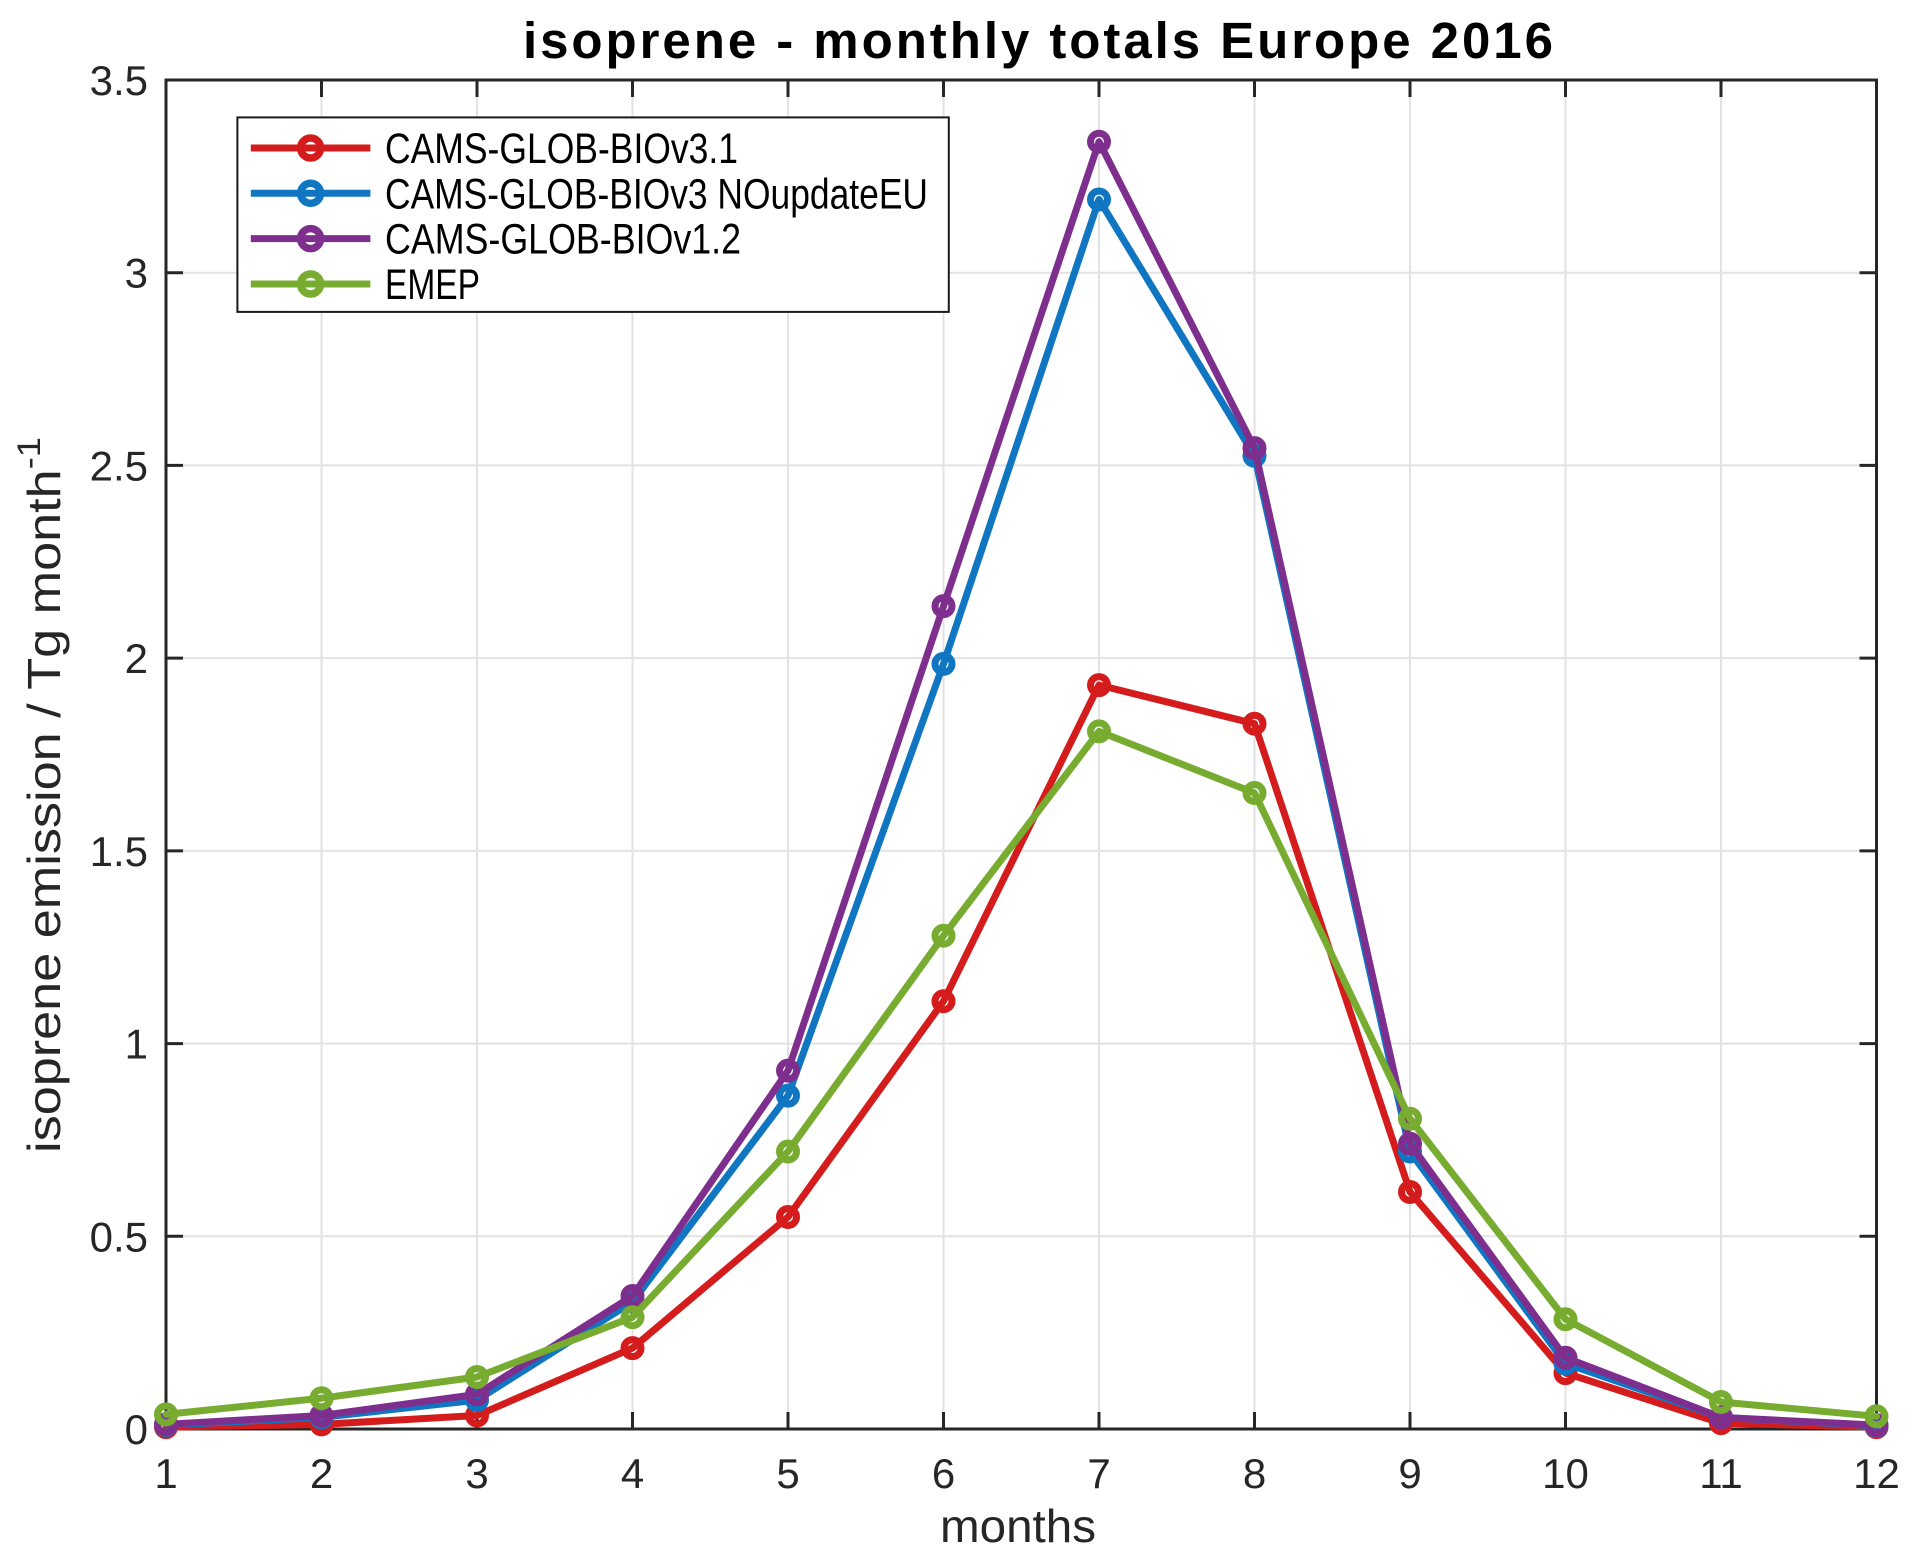 Image resolution: width=1917 pixels, height=1568 pixels. I want to click on svg-text: 6, so click(943, 1473).